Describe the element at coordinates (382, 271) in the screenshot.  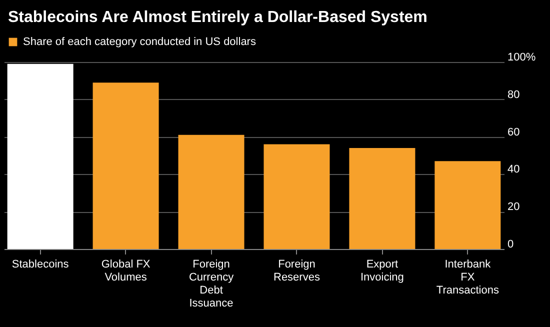
I see `x-tick-label: Export Invoicing` at that location.